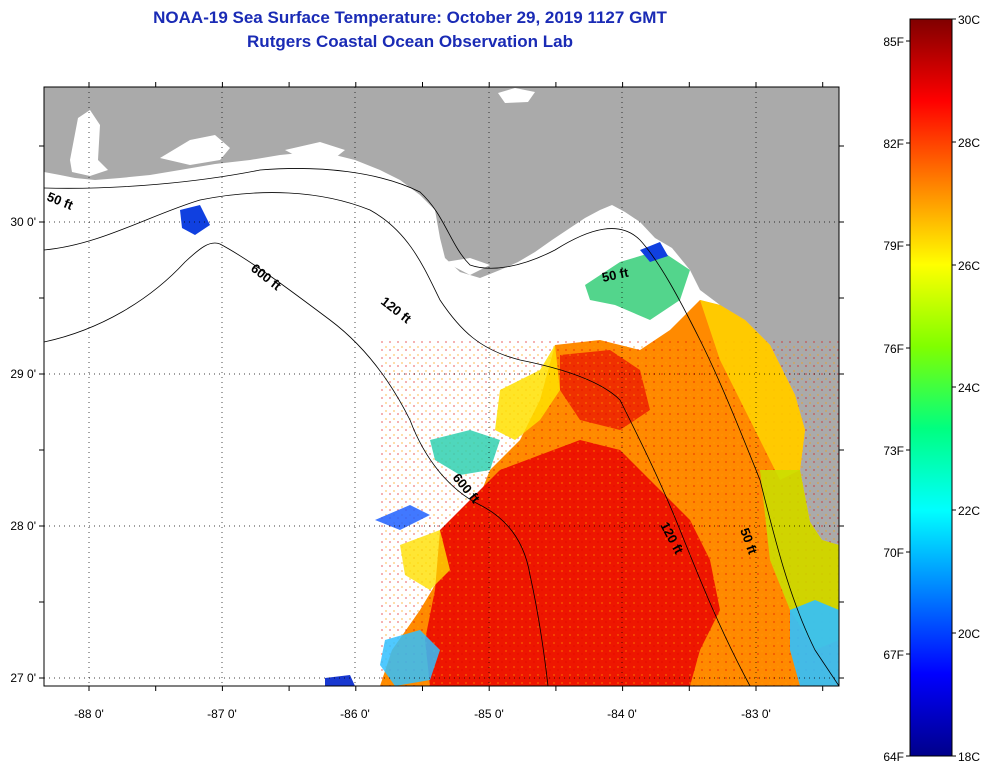  I want to click on y-tick-label: 28 0', so click(23, 526).